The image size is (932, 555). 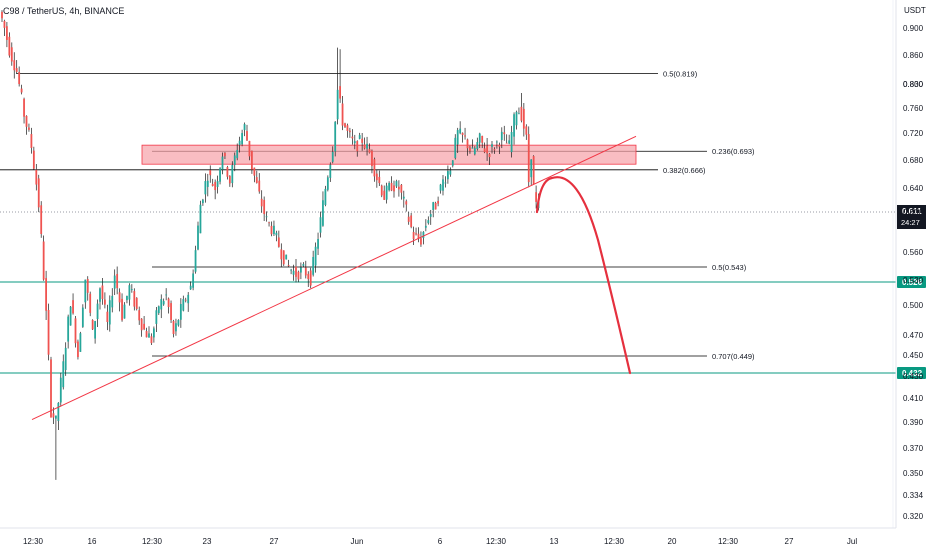 What do you see at coordinates (672, 541) in the screenshot?
I see `x-tick-label: 20` at bounding box center [672, 541].